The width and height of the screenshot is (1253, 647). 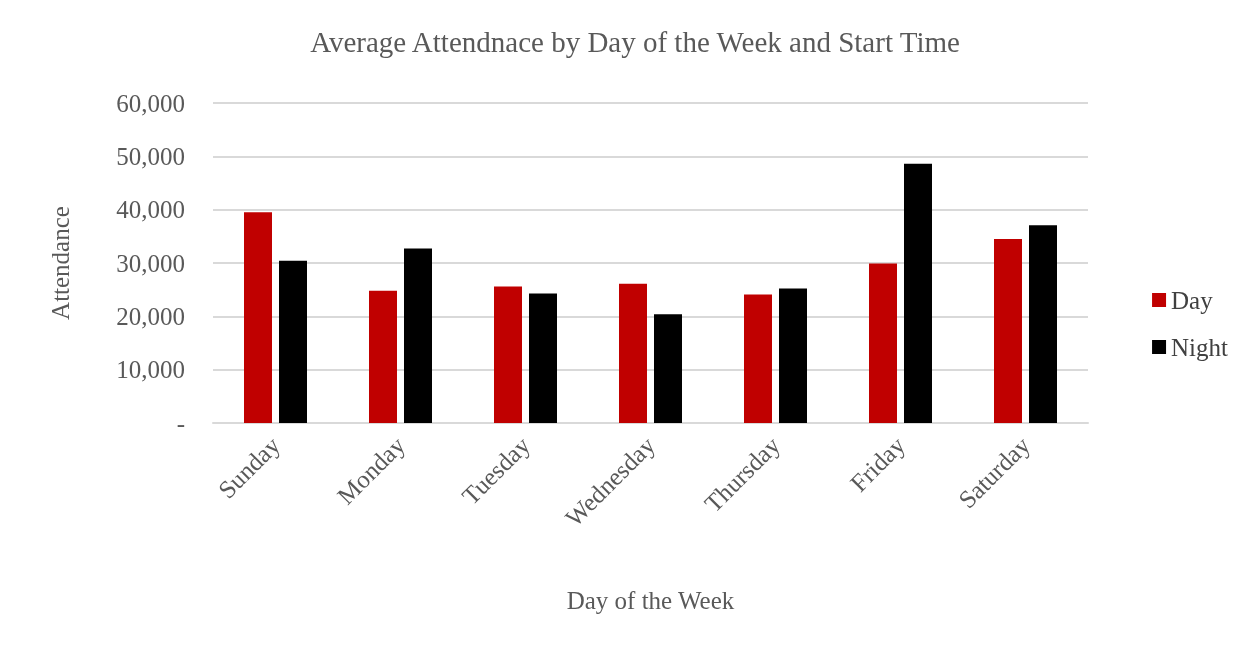 What do you see at coordinates (1192, 300) in the screenshot?
I see `legend-label: Day` at bounding box center [1192, 300].